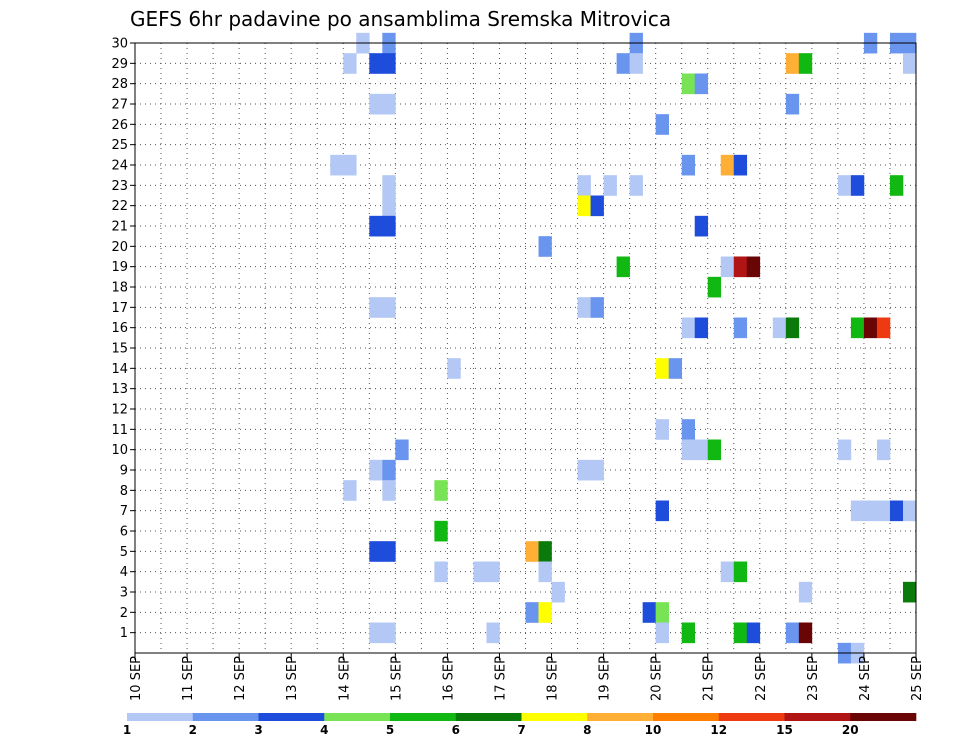  What do you see at coordinates (390, 730) in the screenshot?
I see `legend-label: 5` at bounding box center [390, 730].